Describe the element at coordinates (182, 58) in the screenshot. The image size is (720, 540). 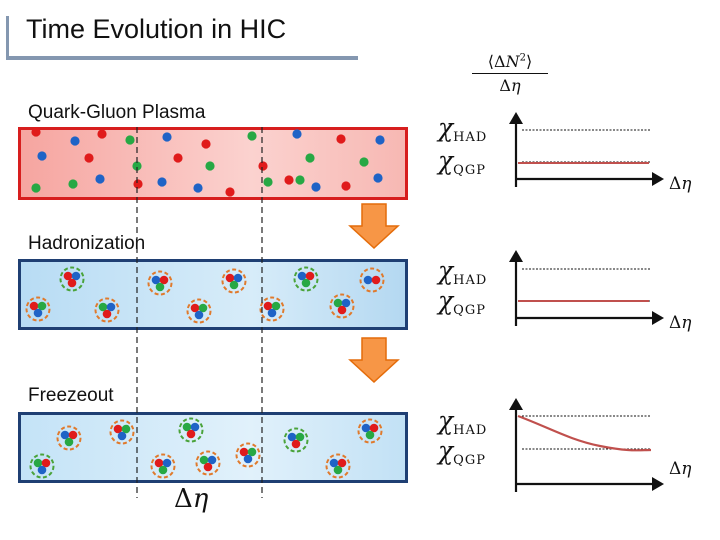
I see `title-underline` at that location.